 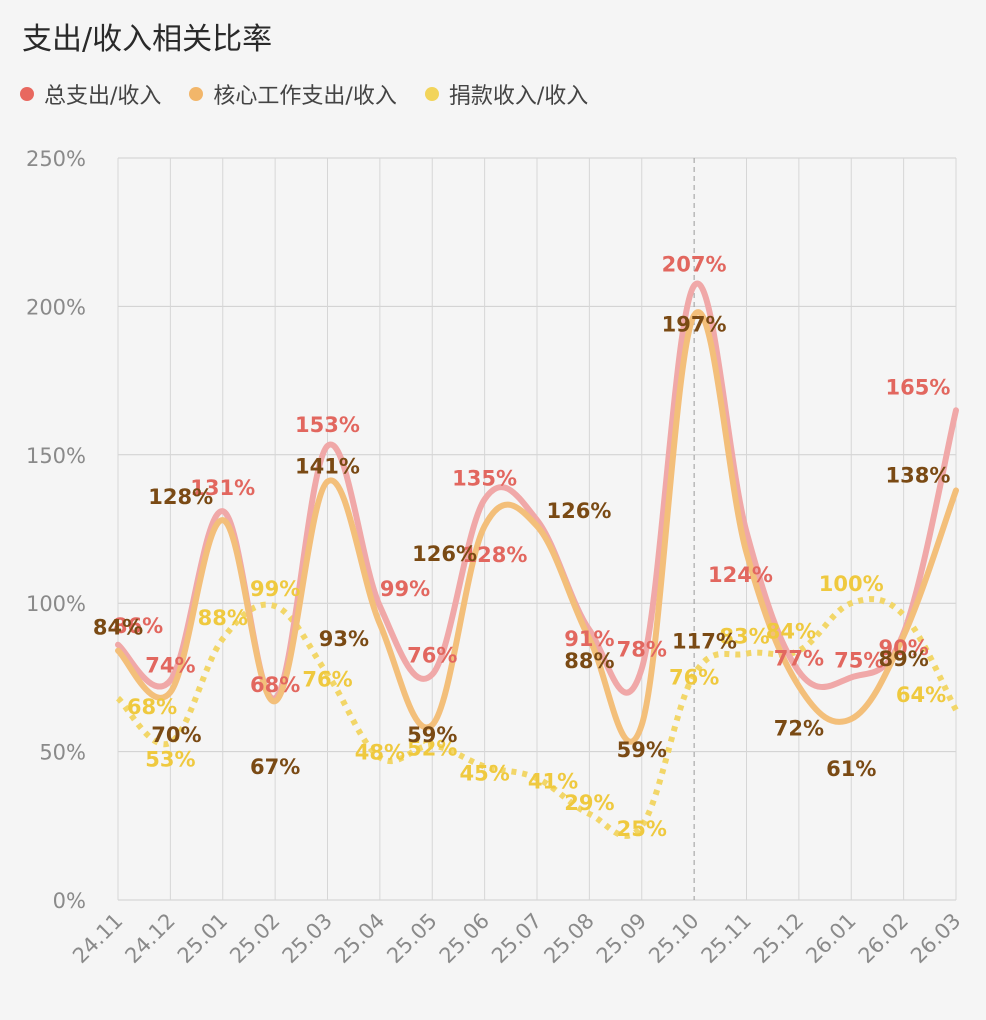 I want to click on legend: 总支出/收入 核心工作支出/收入 捐款收入/收入, so click(x=304, y=94).